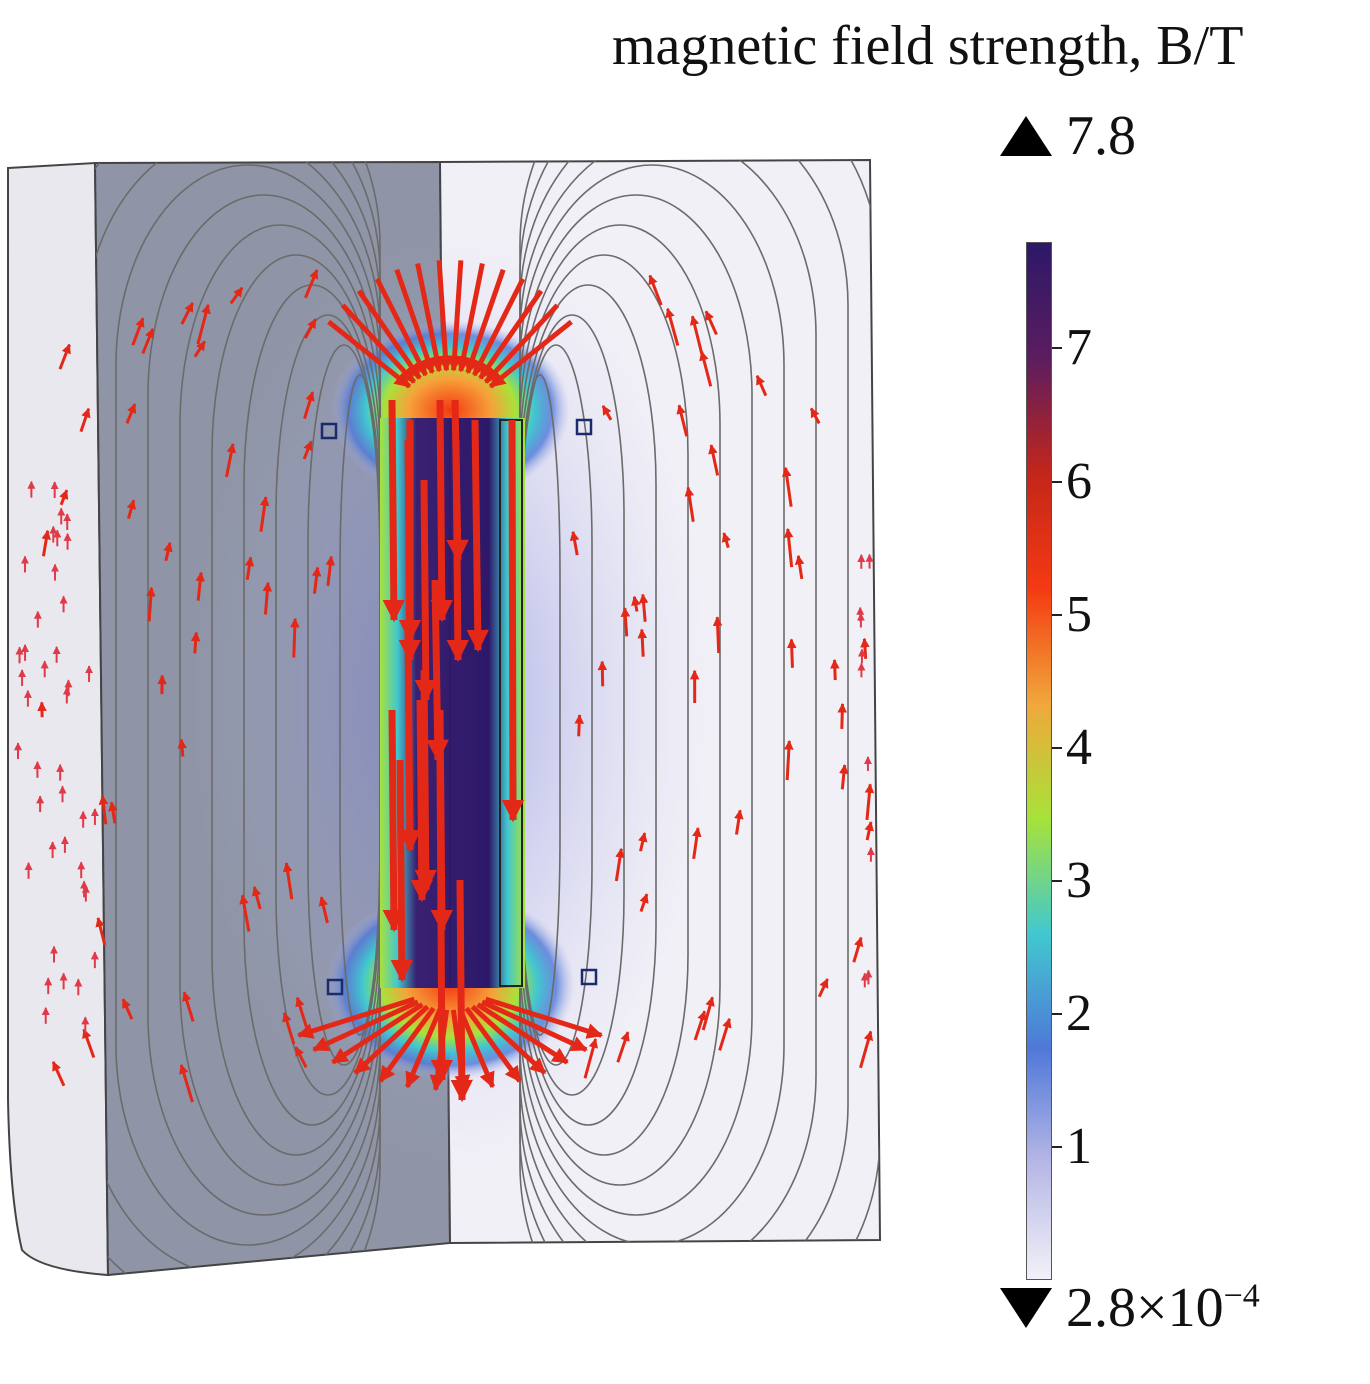  I want to click on colorbar-tick-label: 6, so click(1079, 481).